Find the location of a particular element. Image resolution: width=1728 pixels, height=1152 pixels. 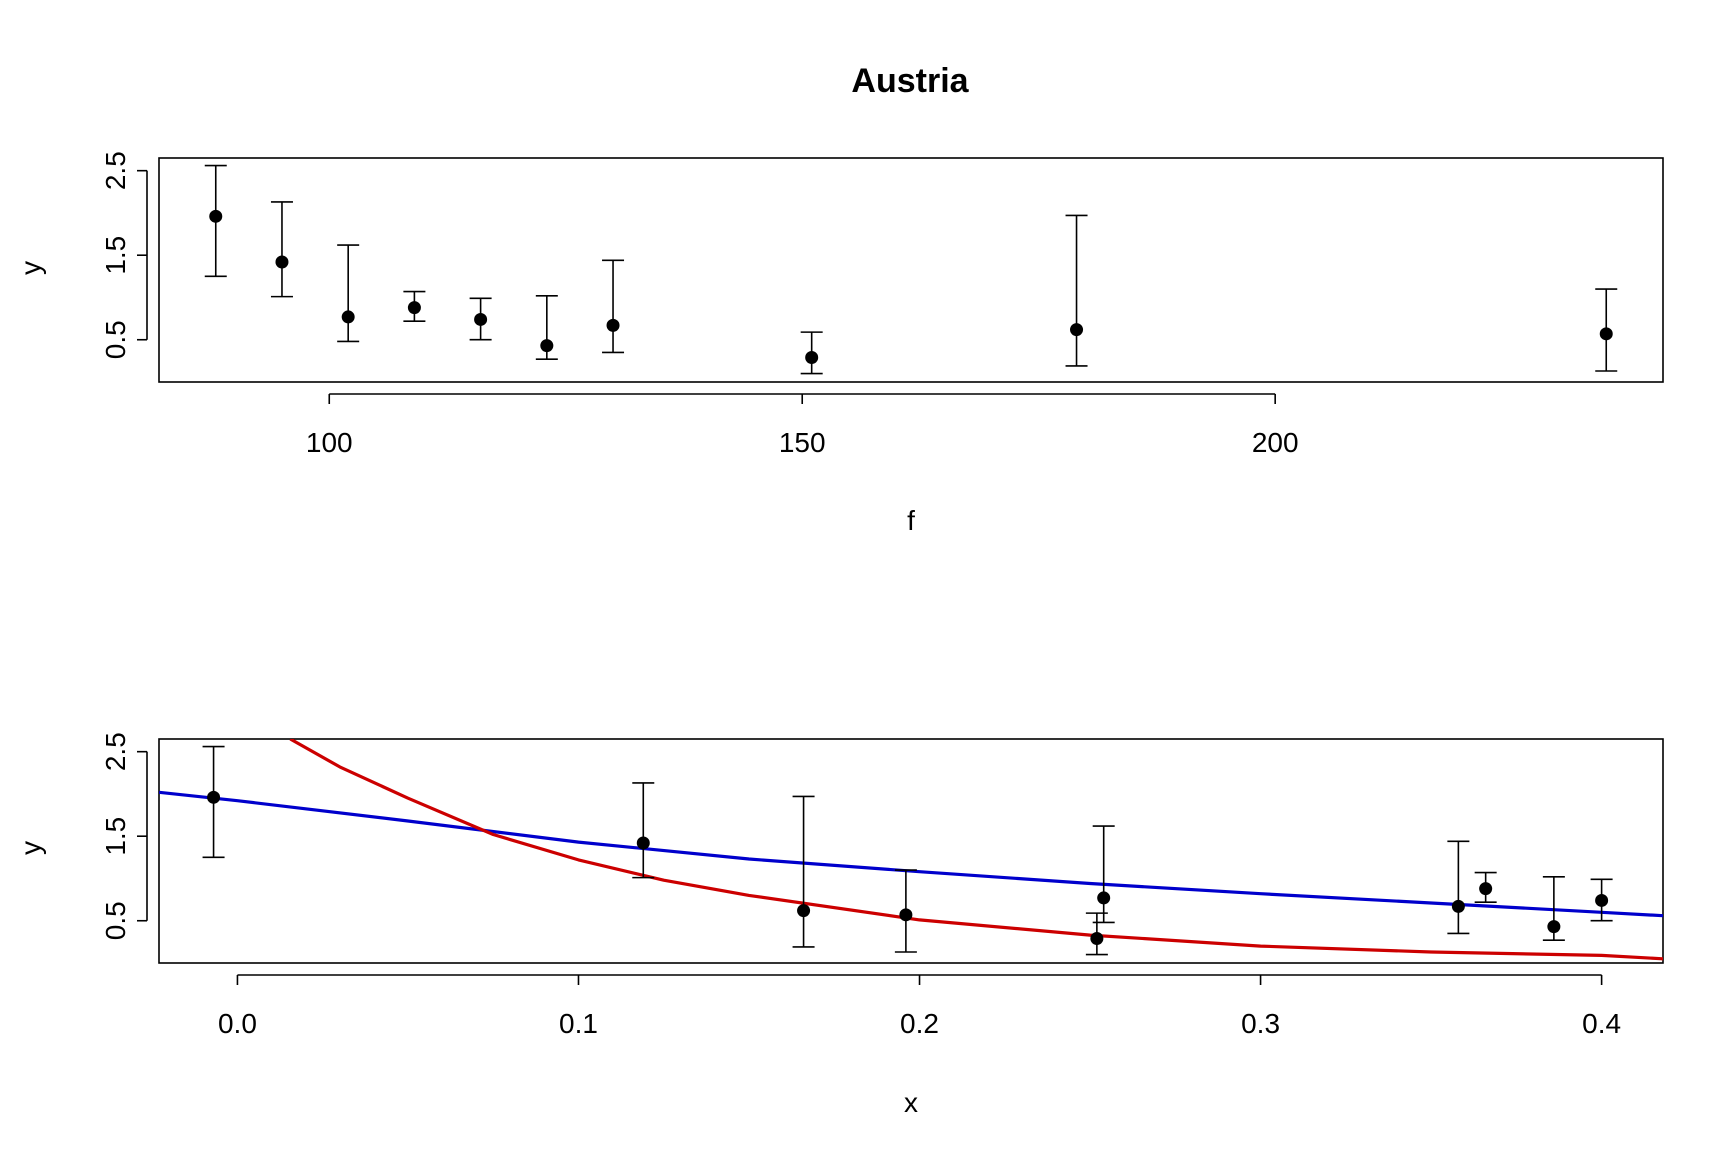

top-marks is located at coordinates (911, 269).